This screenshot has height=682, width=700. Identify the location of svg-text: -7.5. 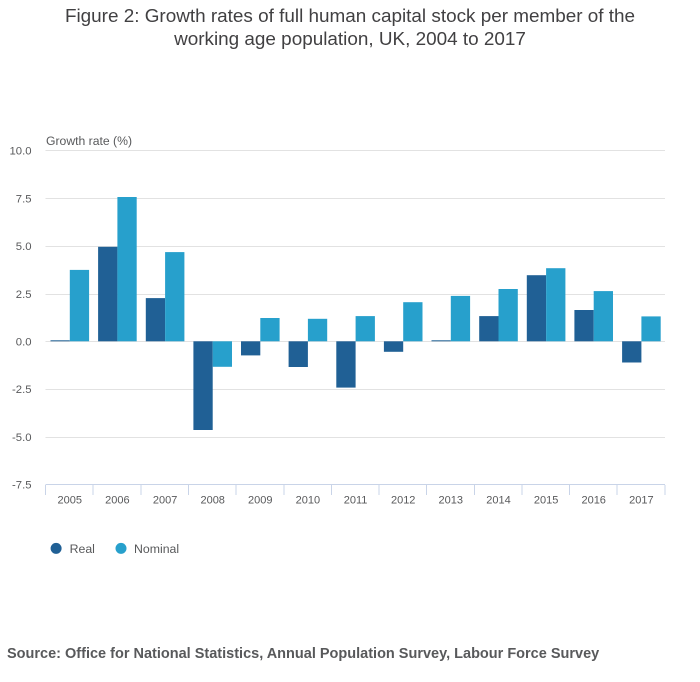
(21, 486).